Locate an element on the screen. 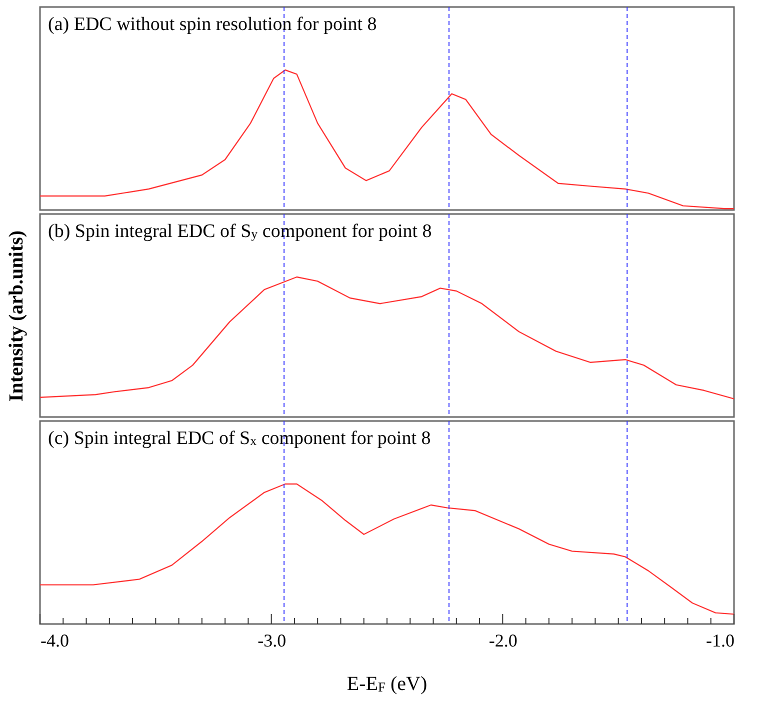 This screenshot has width=776, height=727. chart-title: (b) Spin integral EDC of Sy component for point 8 is located at coordinates (240, 231).